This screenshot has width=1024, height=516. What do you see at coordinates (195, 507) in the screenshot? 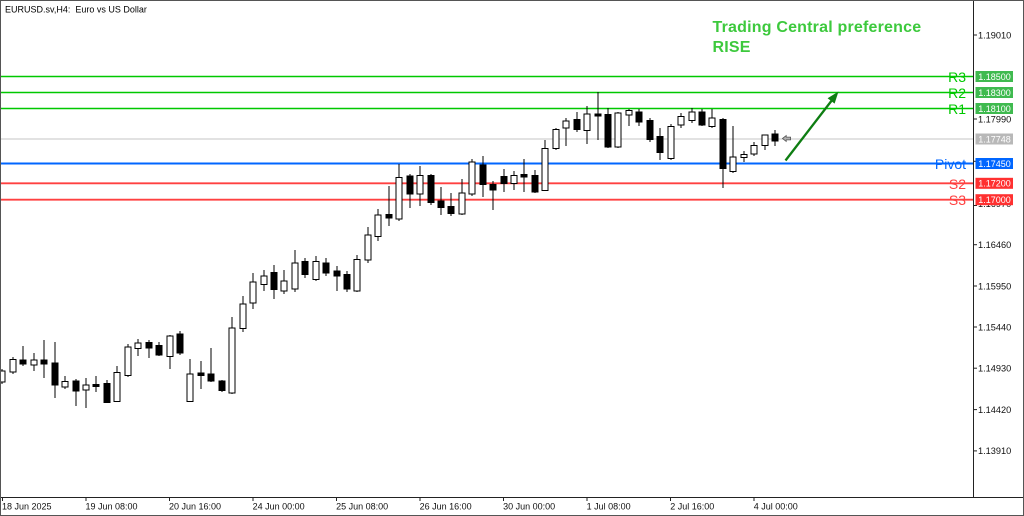
I see `svg-text: 20 Jun 16:00` at bounding box center [195, 507].